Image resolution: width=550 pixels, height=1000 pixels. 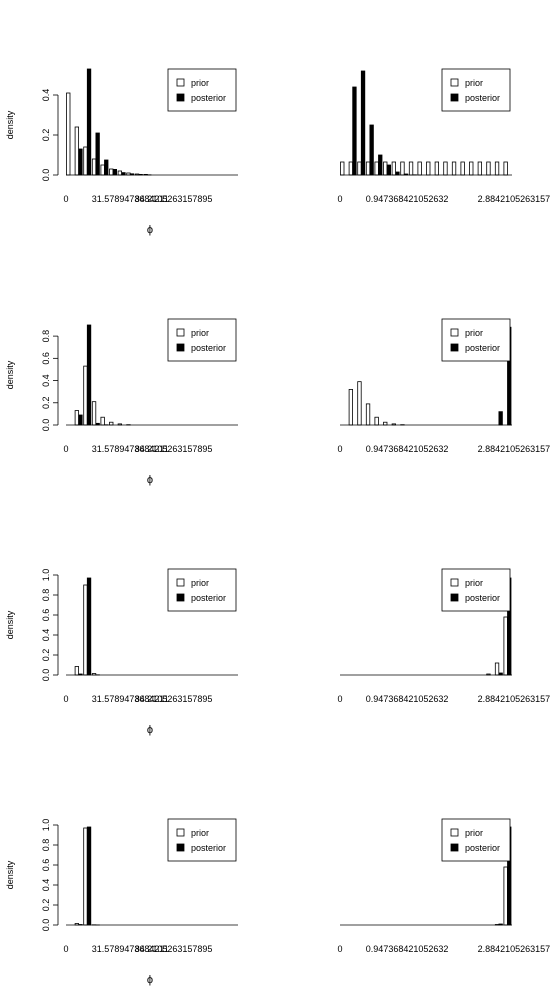 I want to click on y-tick-label: 1.0, so click(x=46, y=825).